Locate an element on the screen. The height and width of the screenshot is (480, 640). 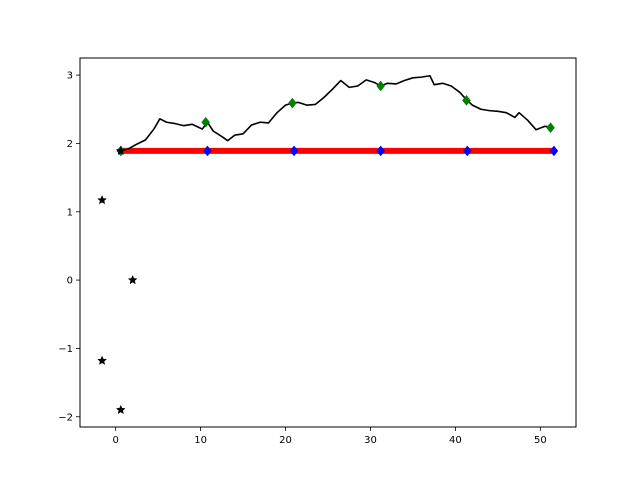
y-tick-label: −2 is located at coordinates (65, 417).